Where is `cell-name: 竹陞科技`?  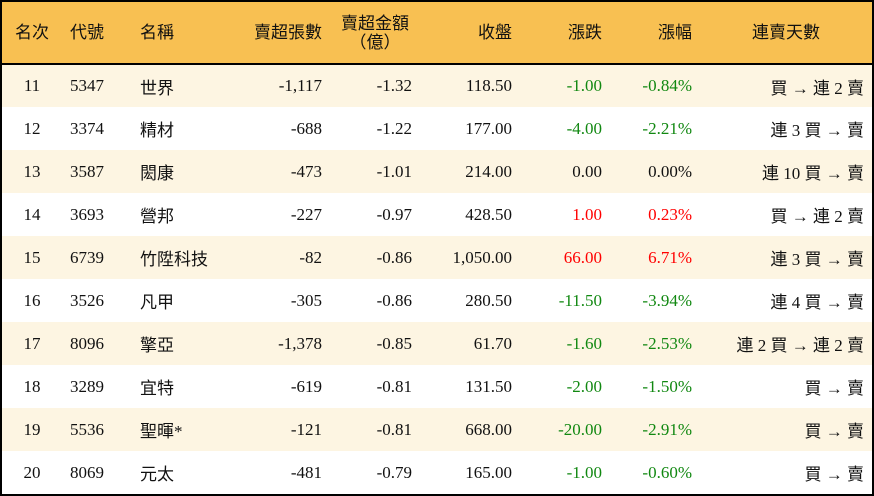 cell-name: 竹陞科技 is located at coordinates (174, 259).